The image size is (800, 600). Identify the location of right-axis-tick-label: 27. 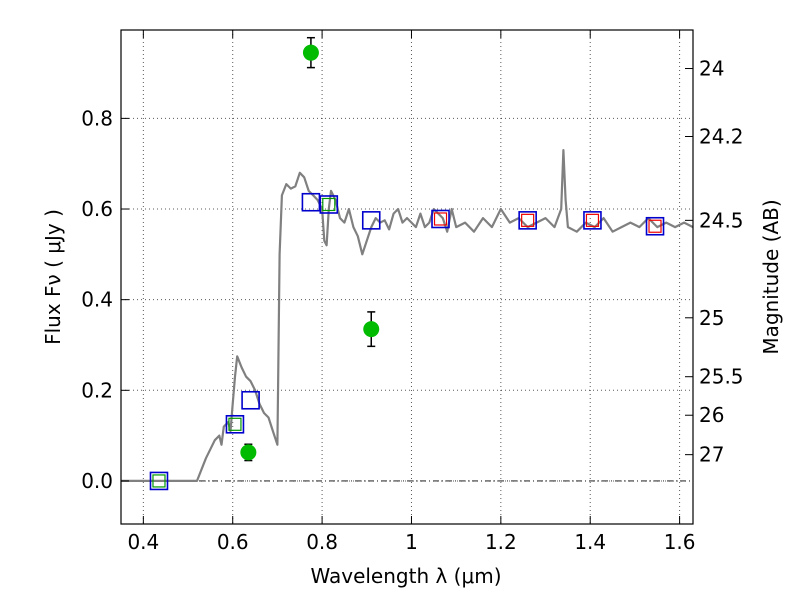
(711, 455).